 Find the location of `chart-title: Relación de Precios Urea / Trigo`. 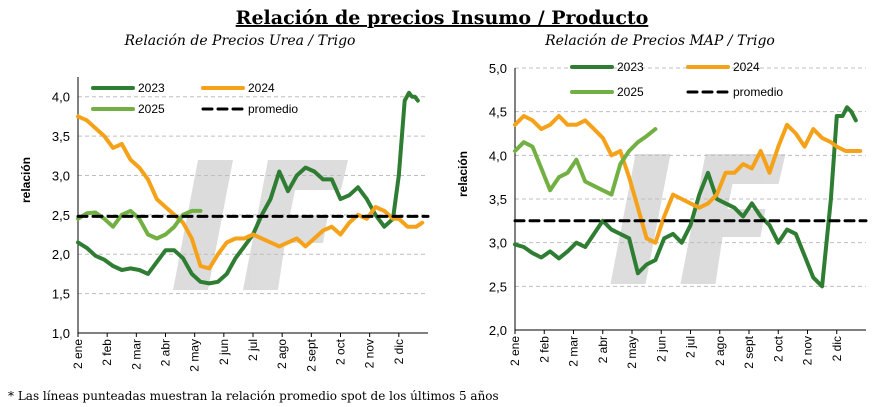

chart-title: Relación de Precios Urea / Trigo is located at coordinates (240, 41).